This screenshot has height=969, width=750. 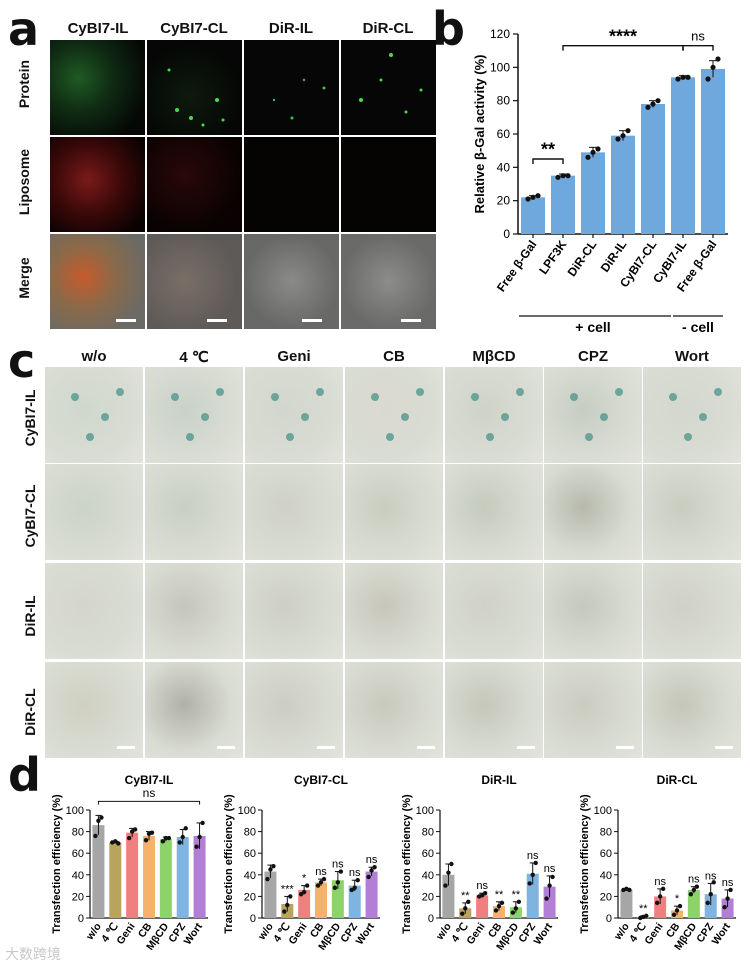 What do you see at coordinates (33, 954) in the screenshot?
I see `watermark: 大数跨境` at bounding box center [33, 954].